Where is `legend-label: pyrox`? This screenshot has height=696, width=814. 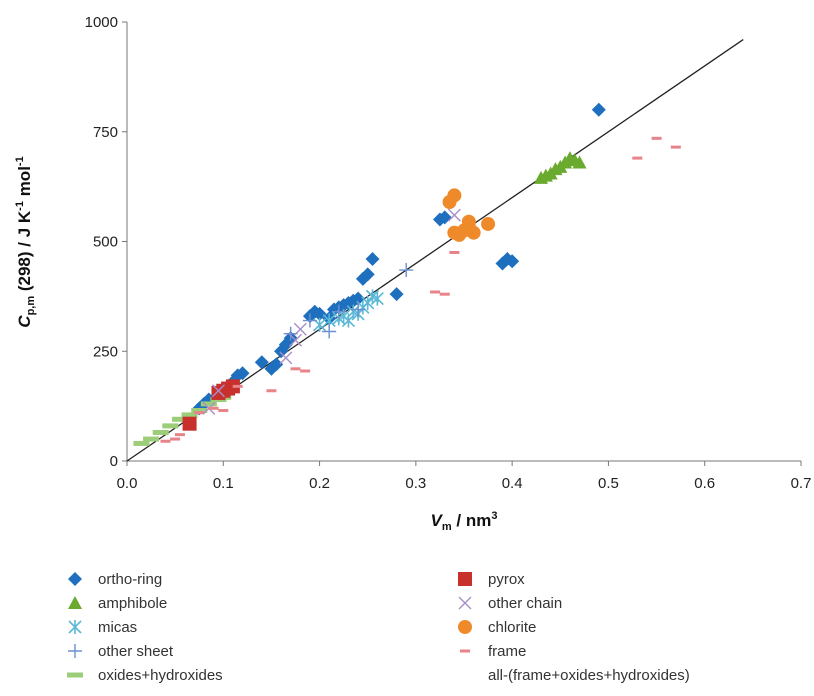 legend-label: pyrox is located at coordinates (506, 579).